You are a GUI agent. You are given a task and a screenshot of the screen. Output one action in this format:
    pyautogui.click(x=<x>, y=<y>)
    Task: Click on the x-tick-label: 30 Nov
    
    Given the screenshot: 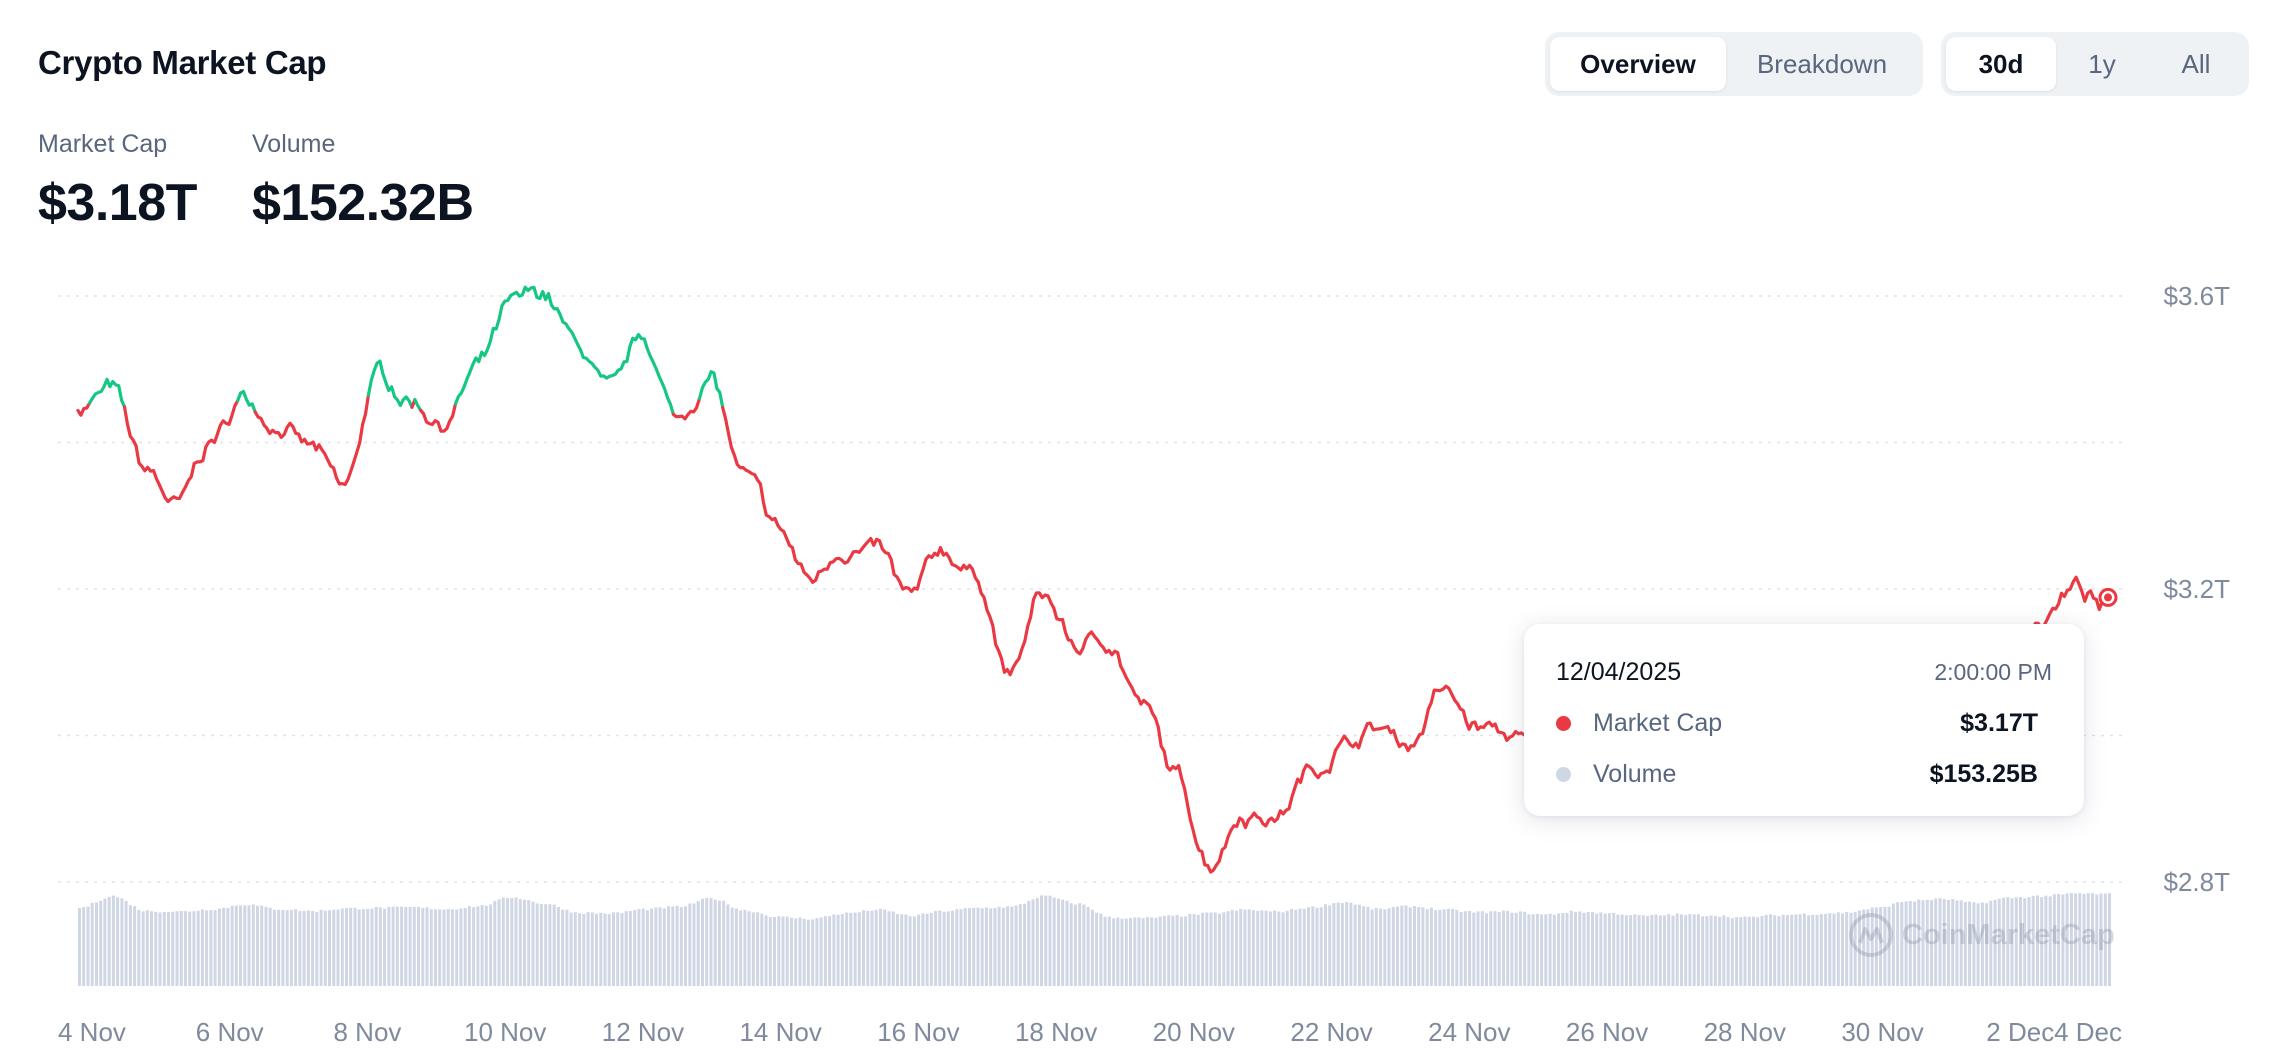 What is the action you would take?
    pyautogui.click(x=1882, y=1032)
    